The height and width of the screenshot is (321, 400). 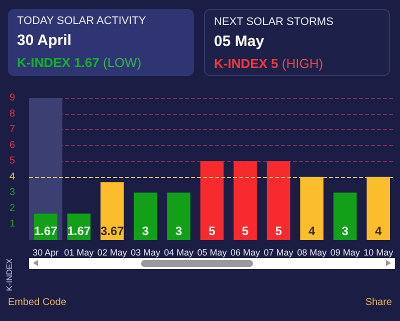 What do you see at coordinates (12, 224) in the screenshot?
I see `y-tick-label: 1` at bounding box center [12, 224].